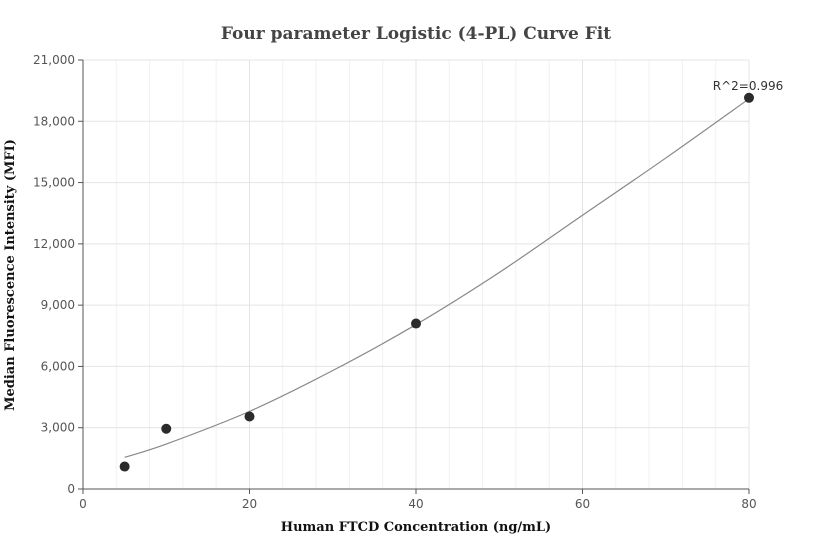 The image size is (832, 560). What do you see at coordinates (748, 86) in the screenshot?
I see `r-squared-annotation: R^2=0.996` at bounding box center [748, 86].